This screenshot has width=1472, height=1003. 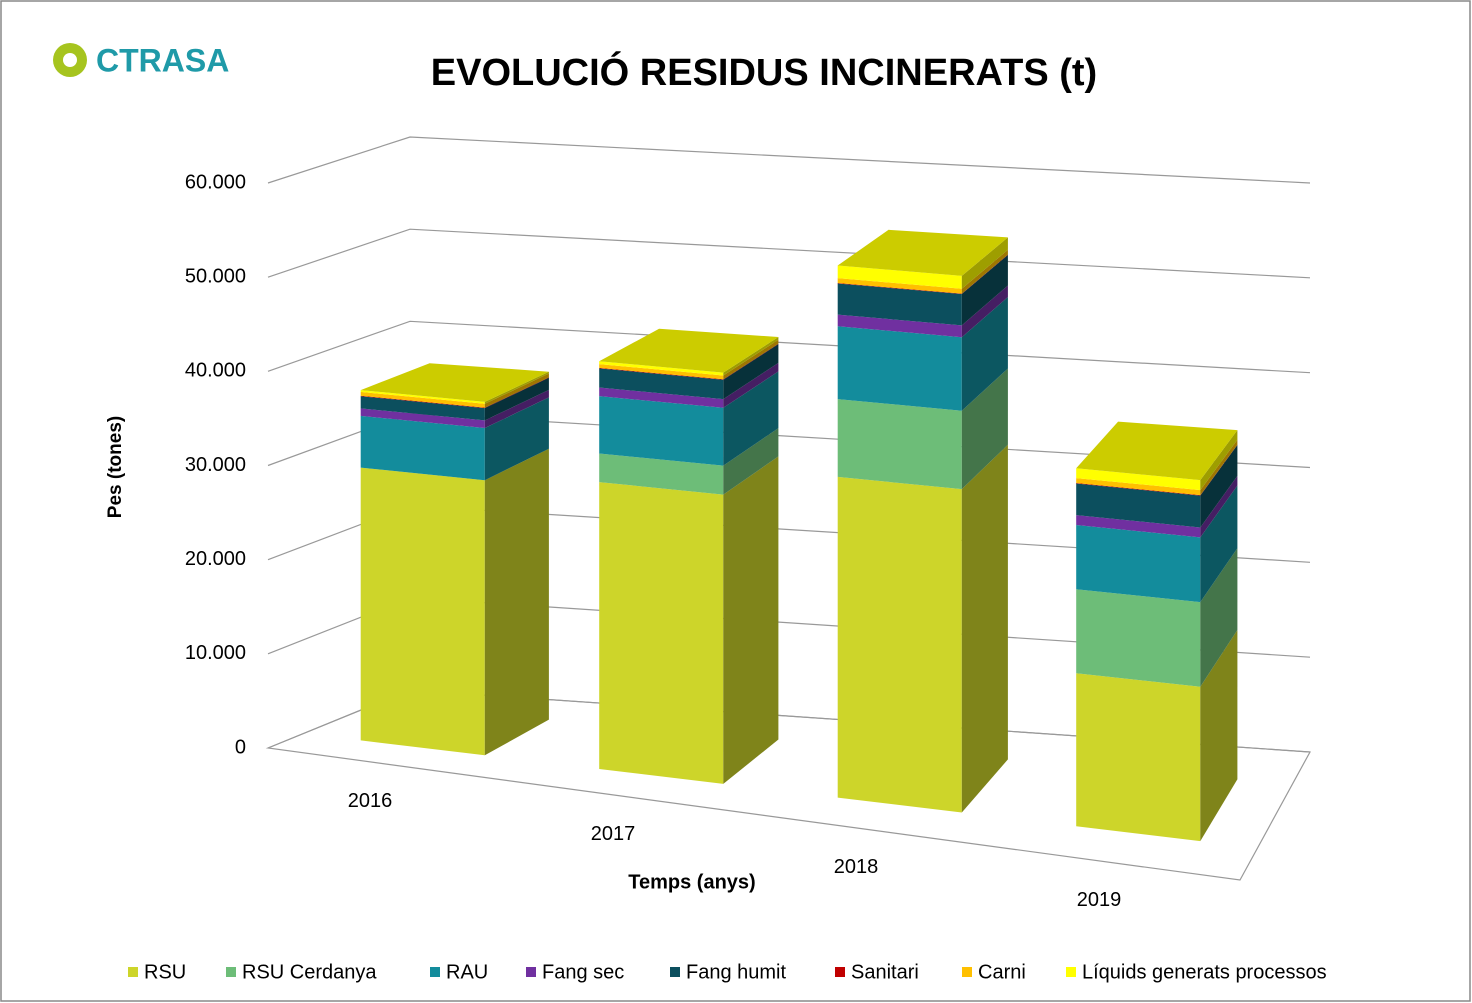 I want to click on legend-label: Carni, so click(x=1002, y=972).